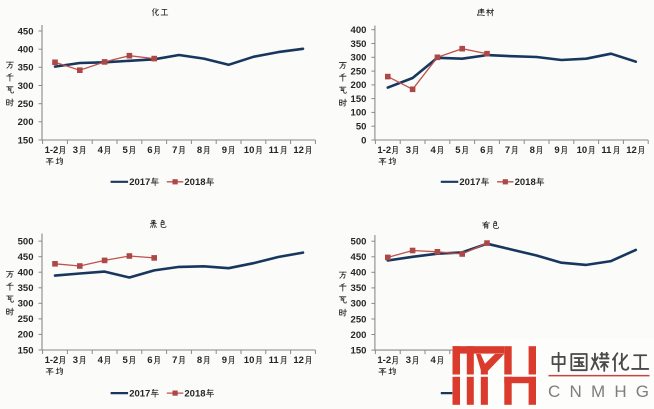 This screenshot has width=654, height=409. What do you see at coordinates (361, 127) in the screenshot?
I see `svg-text: 50` at bounding box center [361, 127].